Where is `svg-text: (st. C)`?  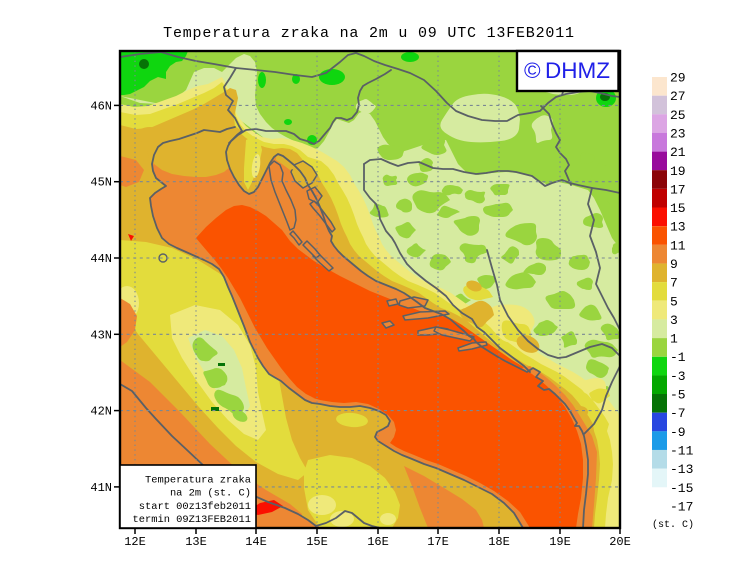 svg-text: (st. C) is located at coordinates (673, 525).